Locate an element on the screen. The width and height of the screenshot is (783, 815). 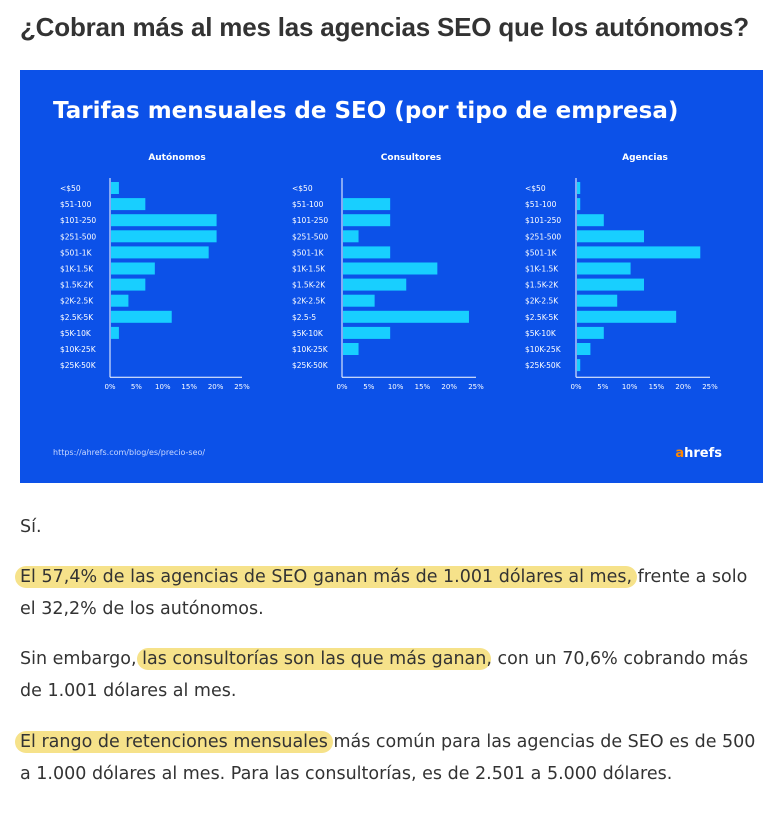
panel-3-category-label: $501-1K is located at coordinates (541, 252).